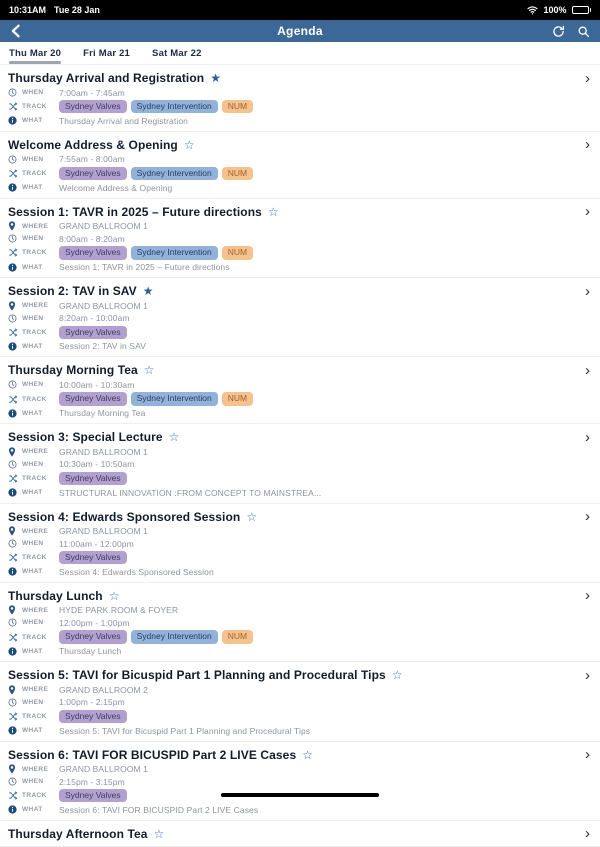 The width and height of the screenshot is (600, 847). Describe the element at coordinates (15, 31) in the screenshot. I see `back-button` at that location.